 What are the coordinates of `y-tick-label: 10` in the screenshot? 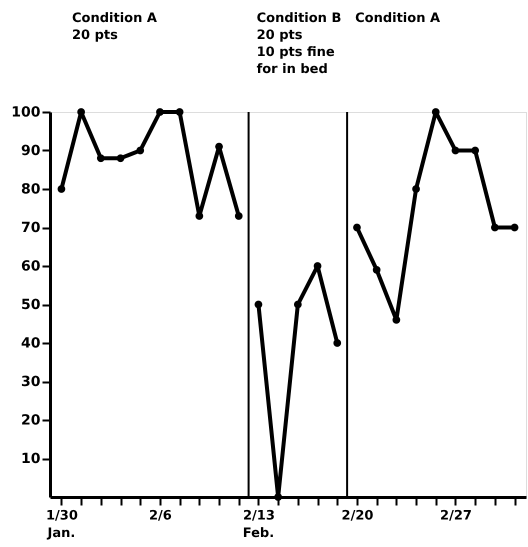 It's located at (31, 459).